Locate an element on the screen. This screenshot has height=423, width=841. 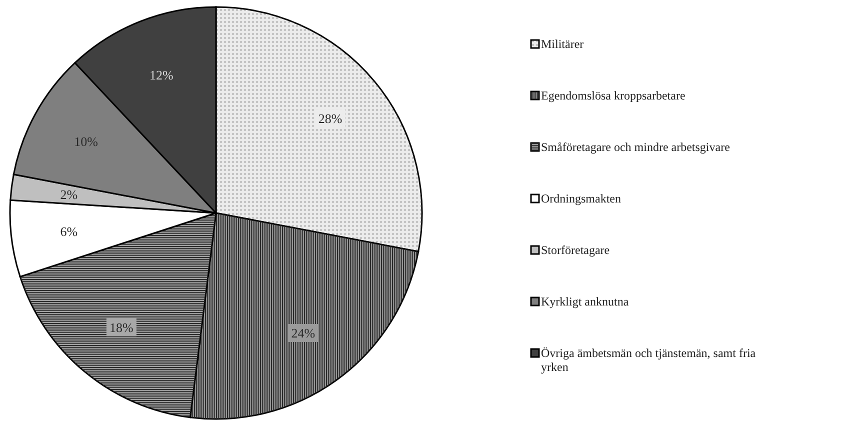
legend-label: Småföretagare och mindre arbetsgivare is located at coordinates (635, 147).